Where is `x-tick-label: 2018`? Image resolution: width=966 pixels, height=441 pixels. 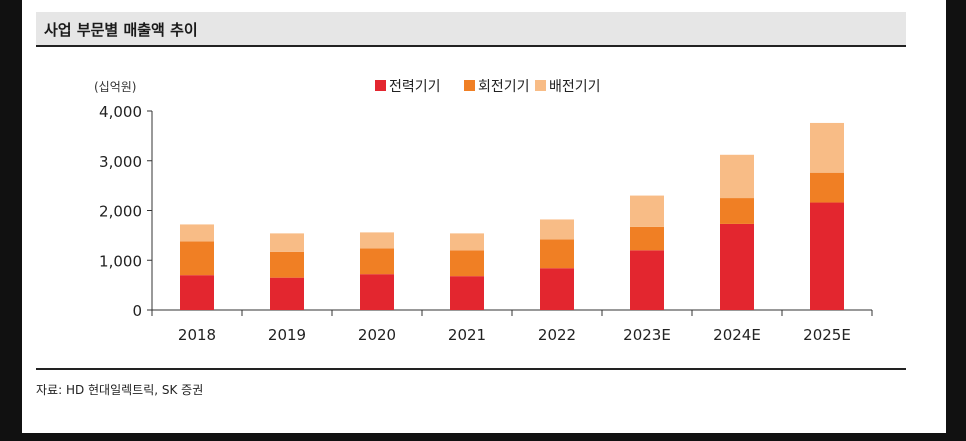
x-tick-label: 2018 is located at coordinates (197, 335).